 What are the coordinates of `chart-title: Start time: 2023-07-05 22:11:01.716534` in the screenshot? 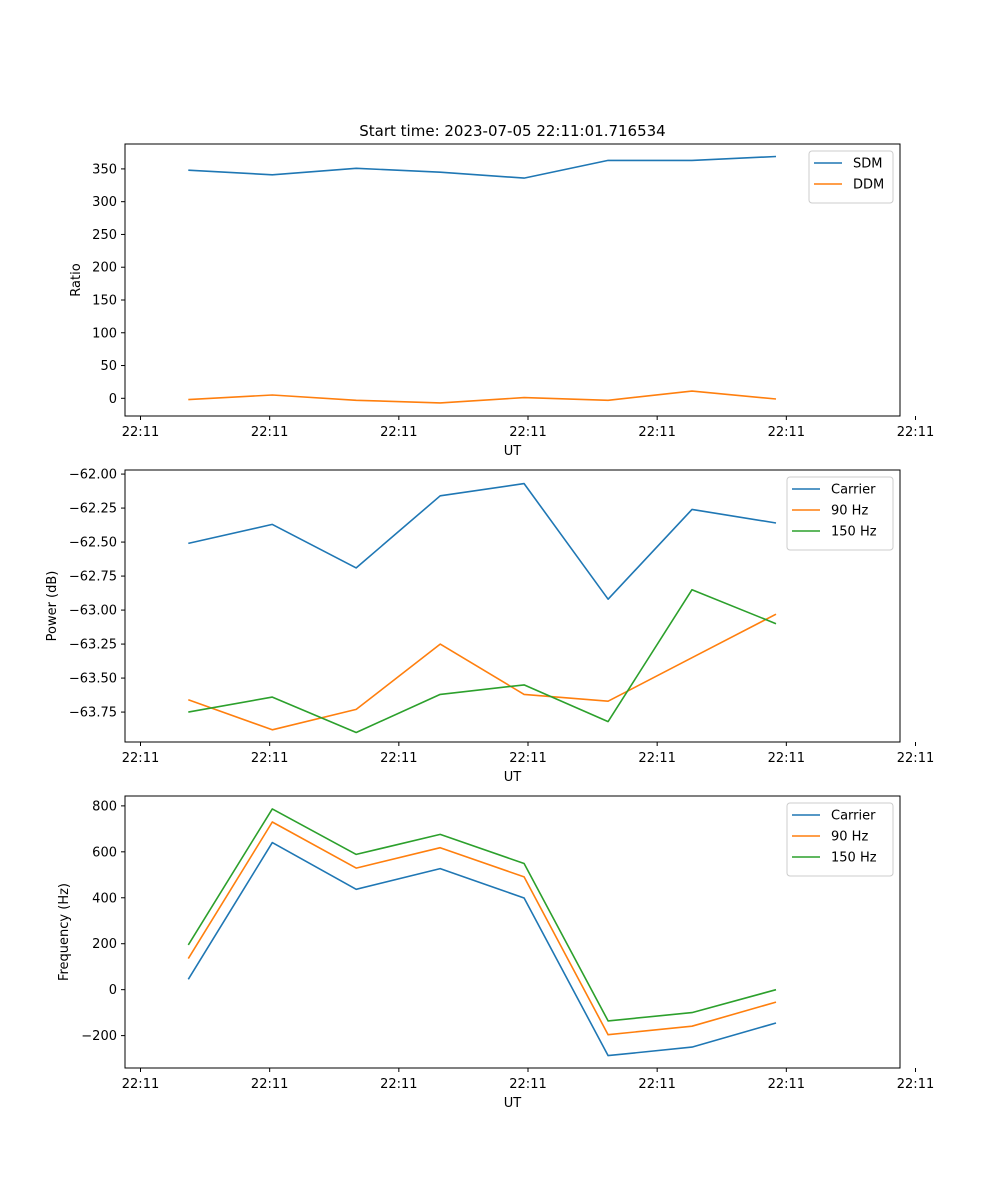 It's located at (512, 131).